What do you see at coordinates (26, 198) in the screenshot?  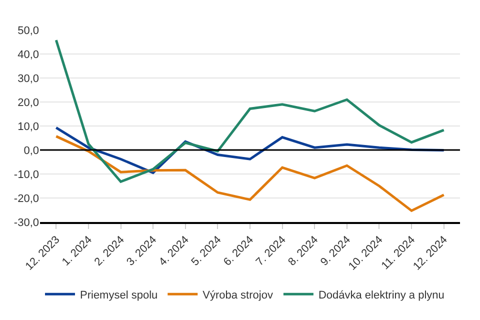 I see `y-tick-label: -20,0` at bounding box center [26, 198].